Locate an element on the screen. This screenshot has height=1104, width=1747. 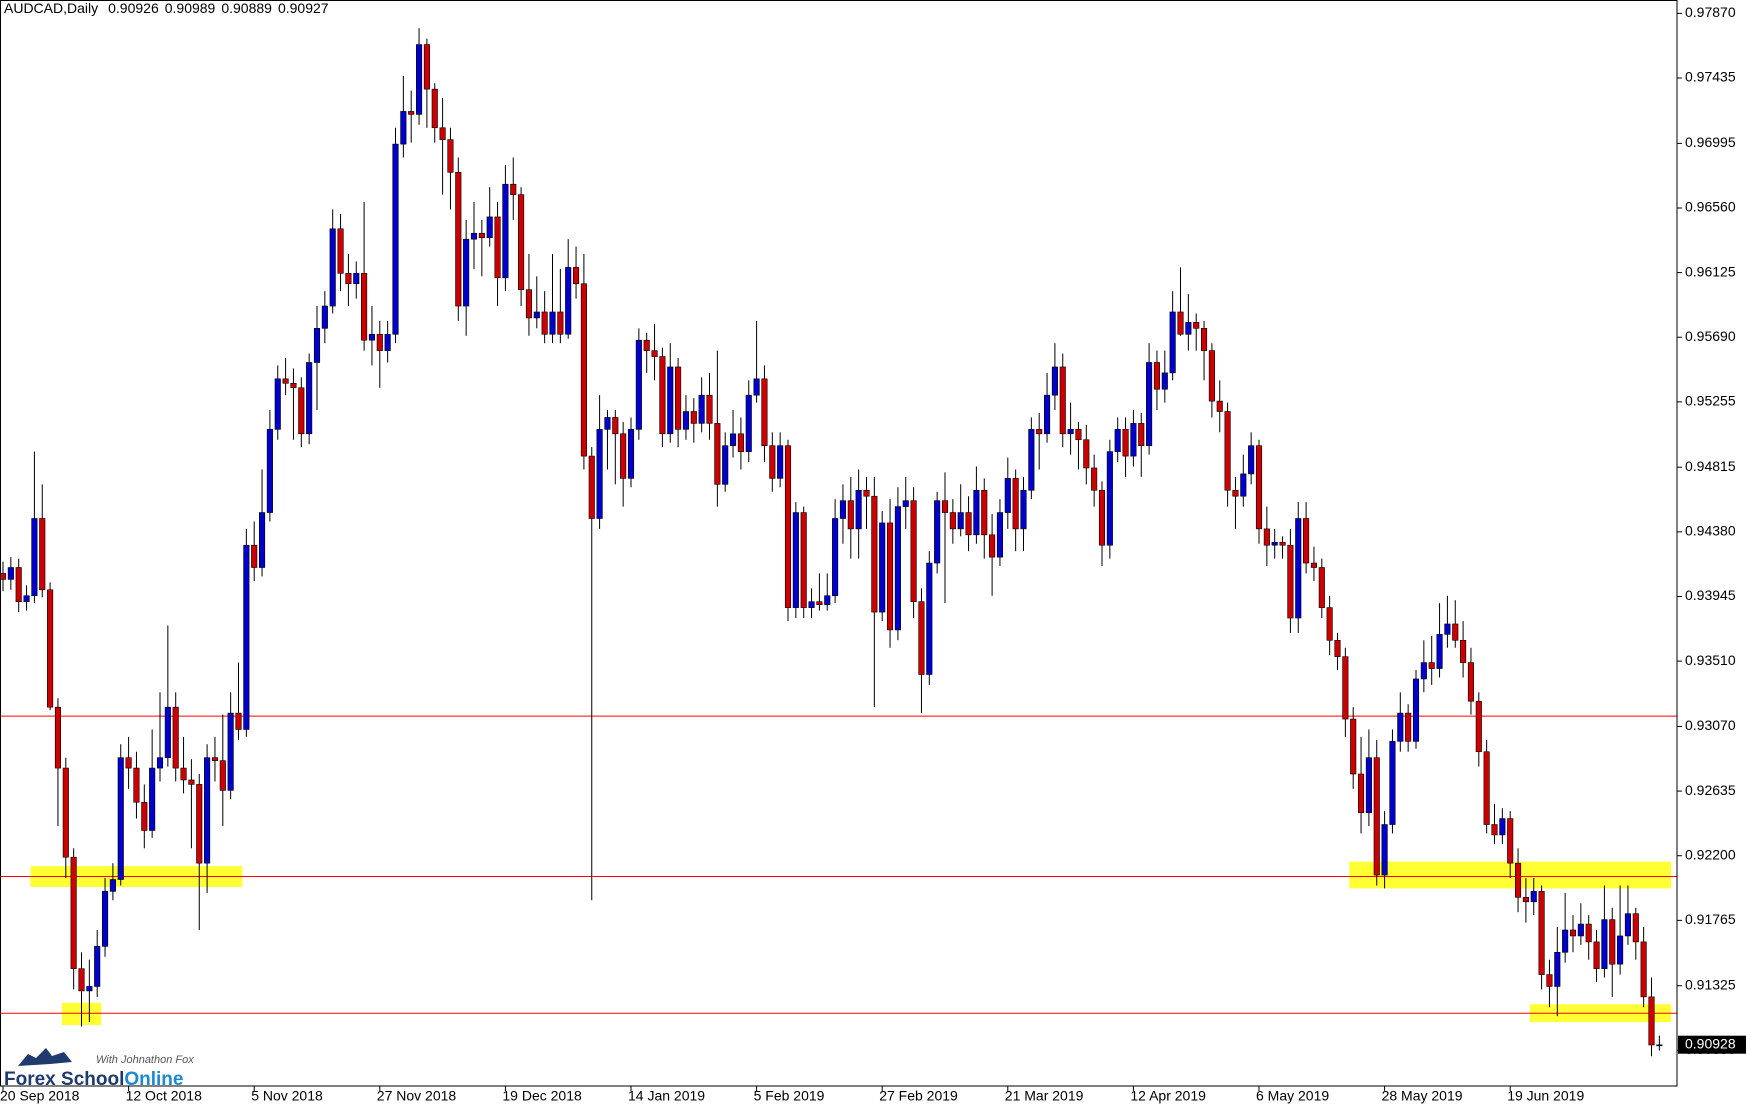
open-value: 0.90926 is located at coordinates (133, 8).